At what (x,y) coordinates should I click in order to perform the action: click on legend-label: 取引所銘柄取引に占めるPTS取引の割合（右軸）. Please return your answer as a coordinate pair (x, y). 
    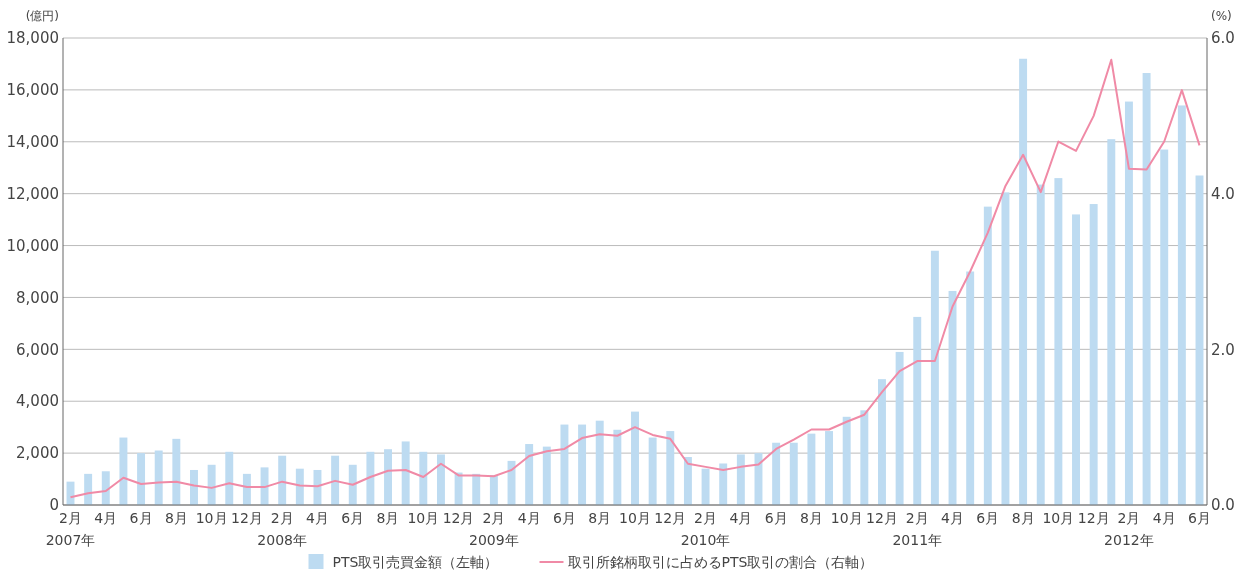
    Looking at the image, I should click on (720, 562).